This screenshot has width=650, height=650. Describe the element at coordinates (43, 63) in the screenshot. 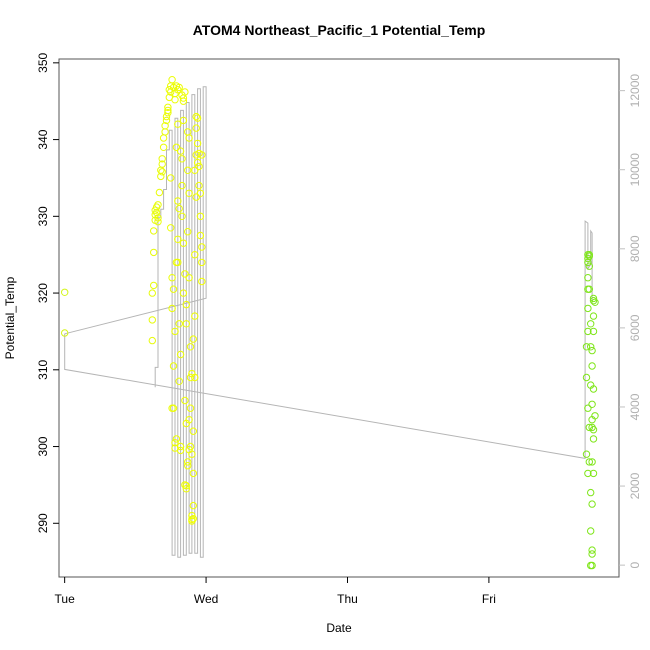

I see `y-tick-label: 350` at that location.